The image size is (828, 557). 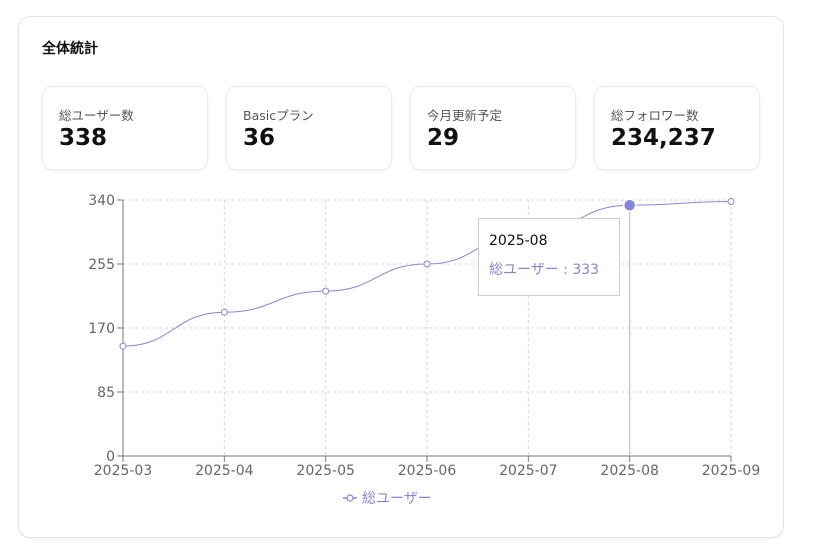 What do you see at coordinates (259, 138) in the screenshot?
I see `stat-value: 36` at bounding box center [259, 138].